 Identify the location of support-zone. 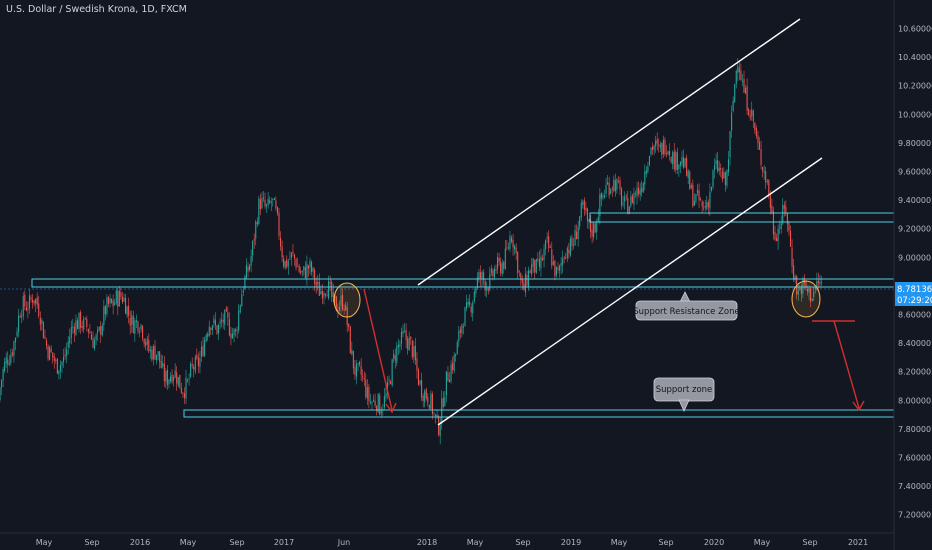
(539, 413).